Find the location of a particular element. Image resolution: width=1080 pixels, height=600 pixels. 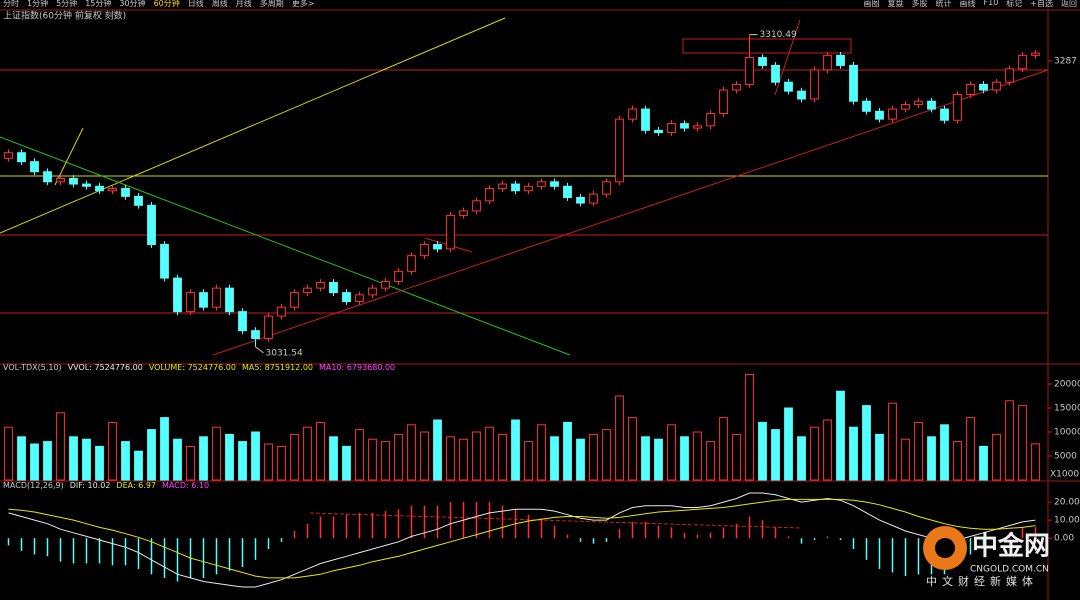

tool-button: 多股 is located at coordinates (919, 4).